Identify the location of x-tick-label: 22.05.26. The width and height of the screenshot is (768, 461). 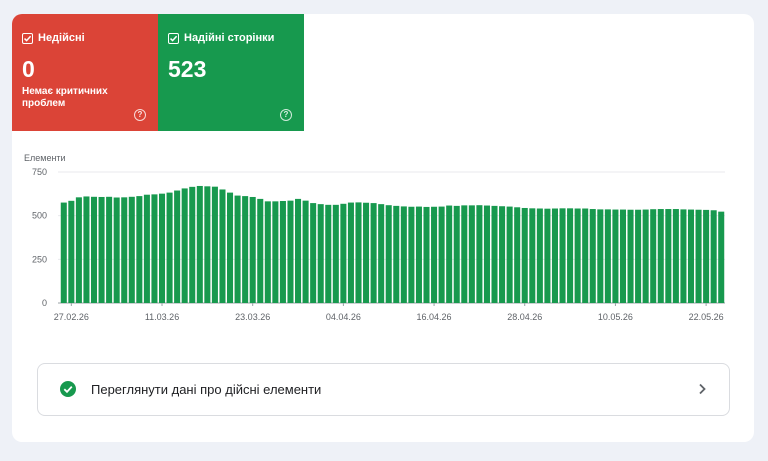
(706, 317).